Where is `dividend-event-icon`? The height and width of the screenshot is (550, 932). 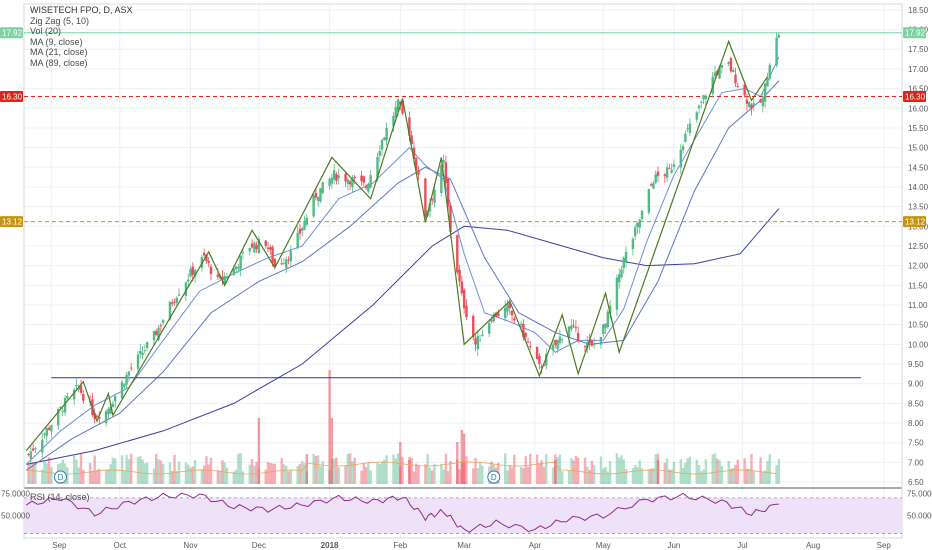 dividend-event-icon is located at coordinates (494, 477).